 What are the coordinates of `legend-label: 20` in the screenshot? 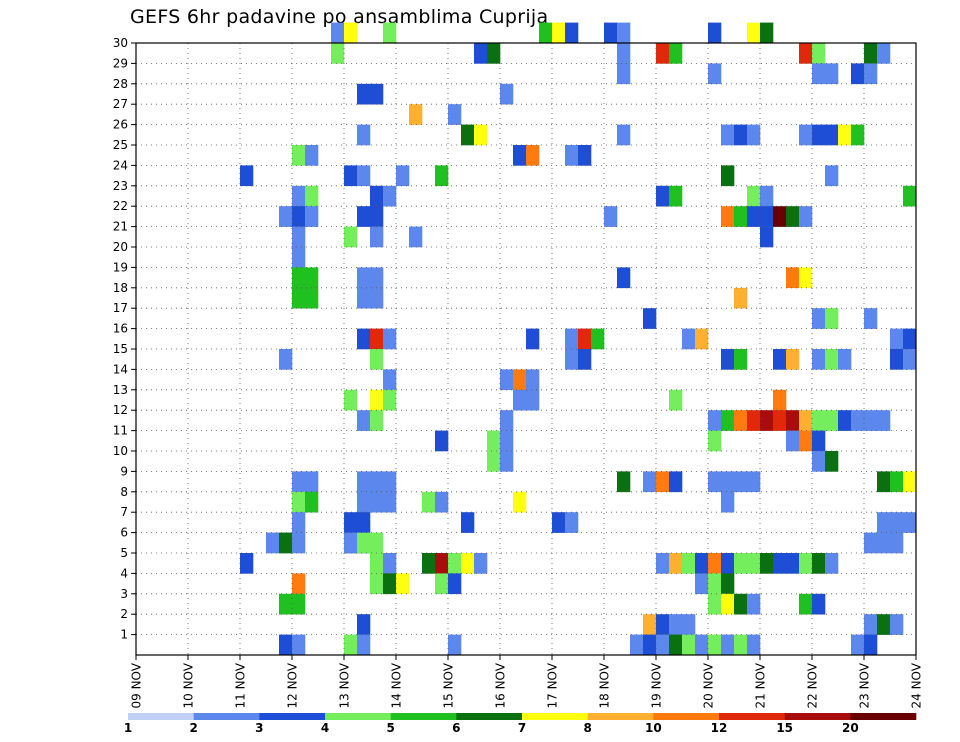 It's located at (850, 728).